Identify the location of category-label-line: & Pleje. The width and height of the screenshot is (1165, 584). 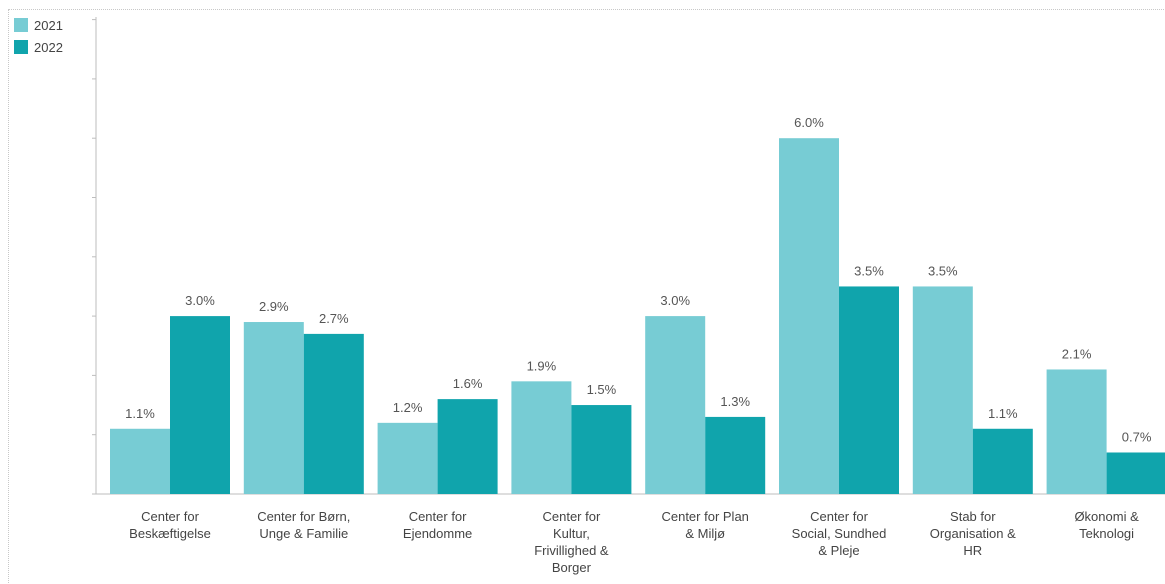
(838, 550).